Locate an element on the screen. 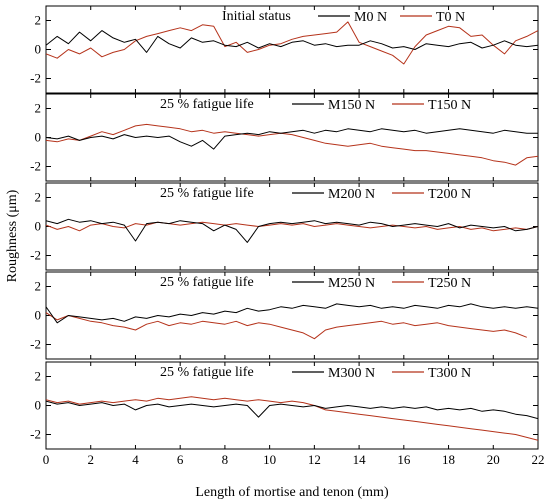  series-line-m0-n is located at coordinates (292, 41).